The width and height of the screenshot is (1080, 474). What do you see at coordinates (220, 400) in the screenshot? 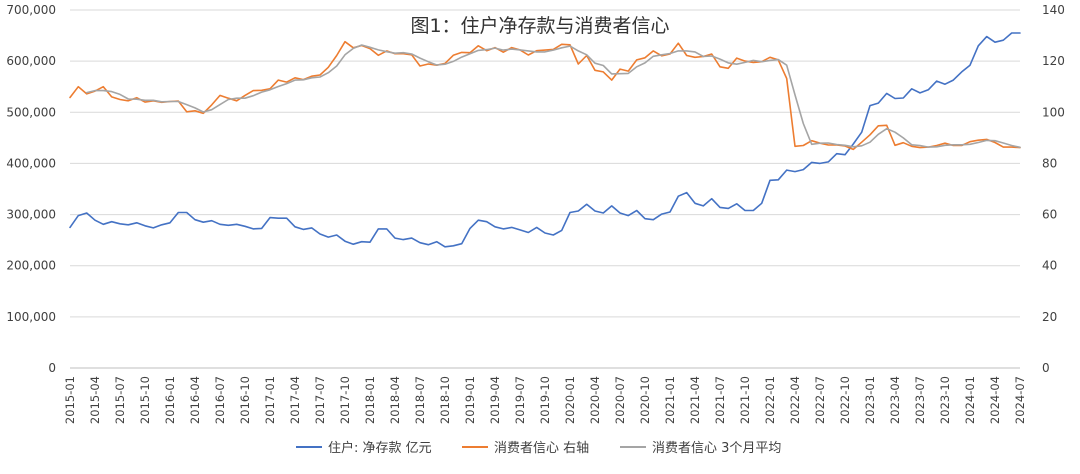
I see `x-axis-tick-label: 2016-07` at bounding box center [220, 400].